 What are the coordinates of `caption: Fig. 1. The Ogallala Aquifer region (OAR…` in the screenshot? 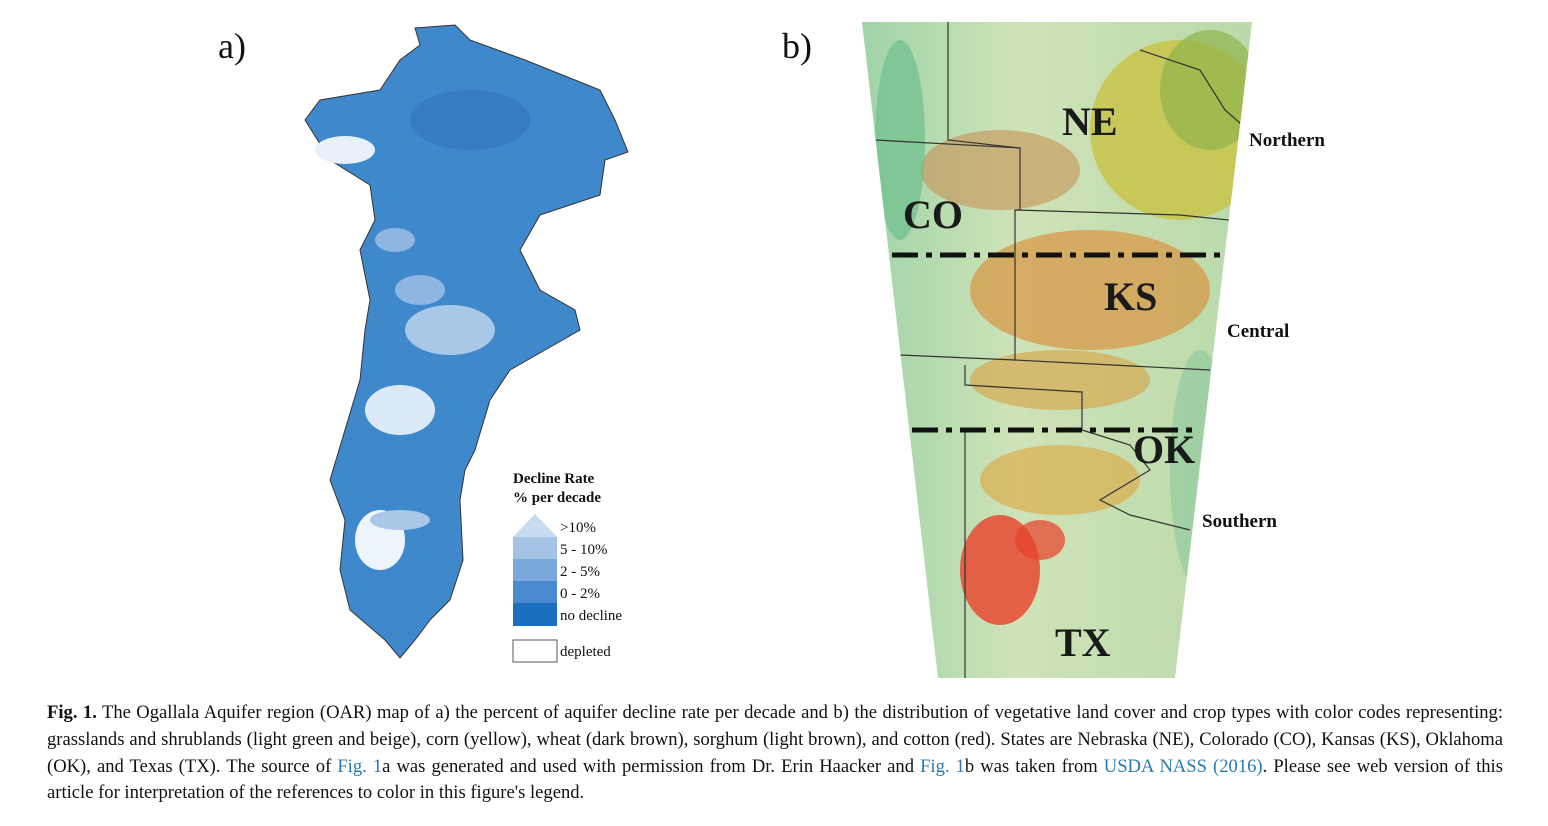 It's located at (775, 753).